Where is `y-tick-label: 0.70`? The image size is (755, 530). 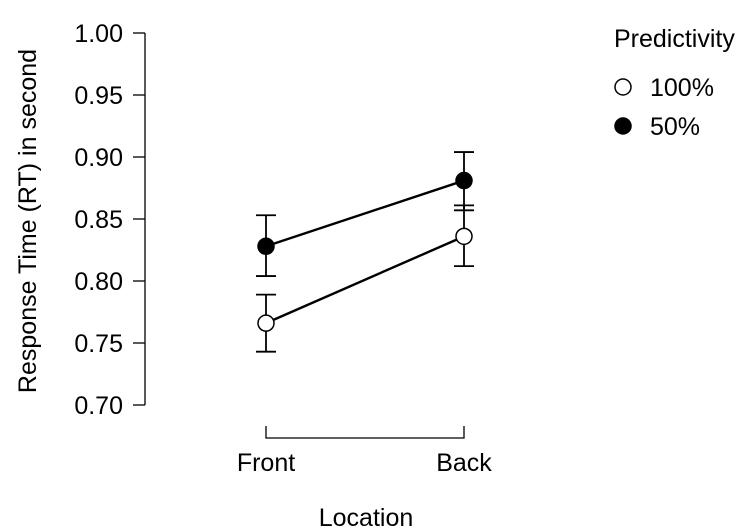 y-tick-label: 0.70 is located at coordinates (98, 406).